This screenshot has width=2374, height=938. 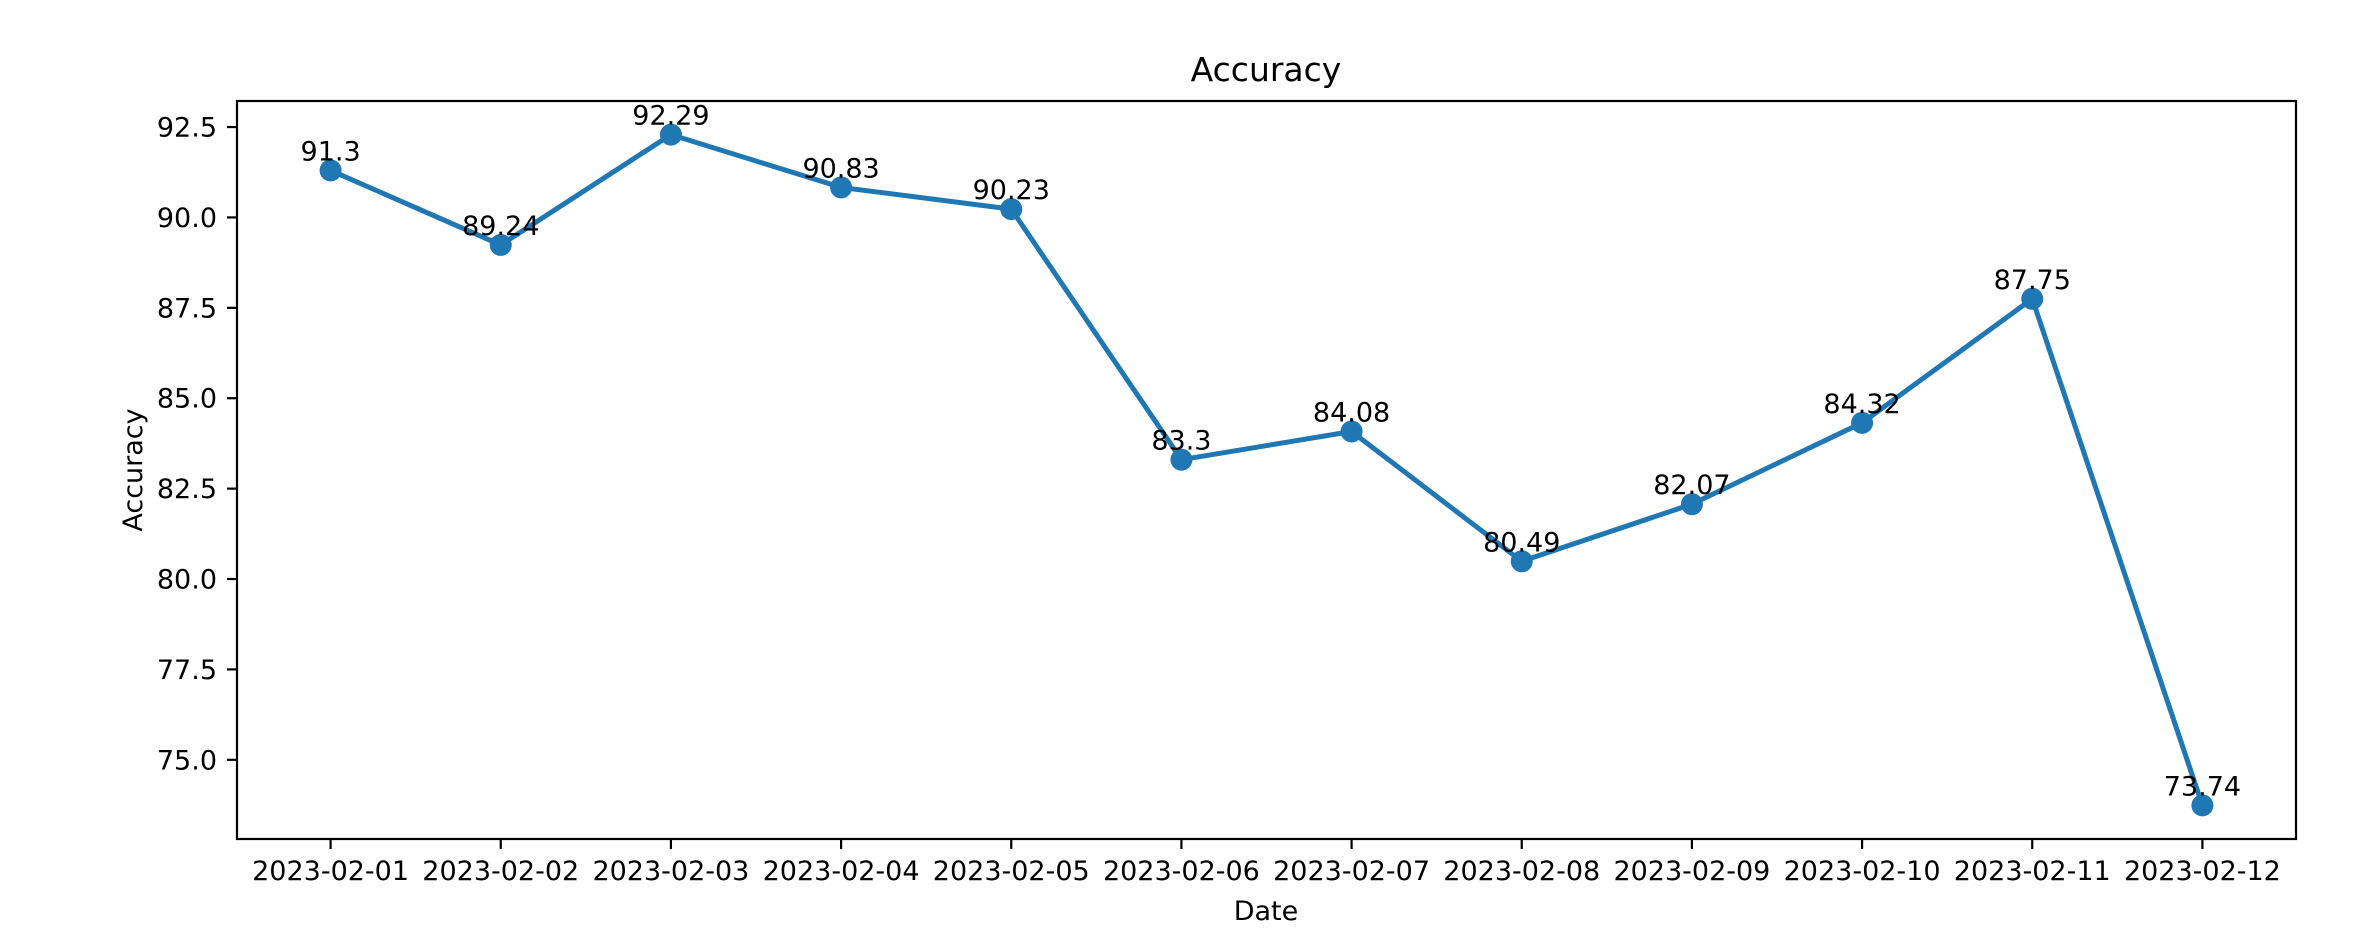 I want to click on x-axis-label: Date, so click(x=1266, y=911).